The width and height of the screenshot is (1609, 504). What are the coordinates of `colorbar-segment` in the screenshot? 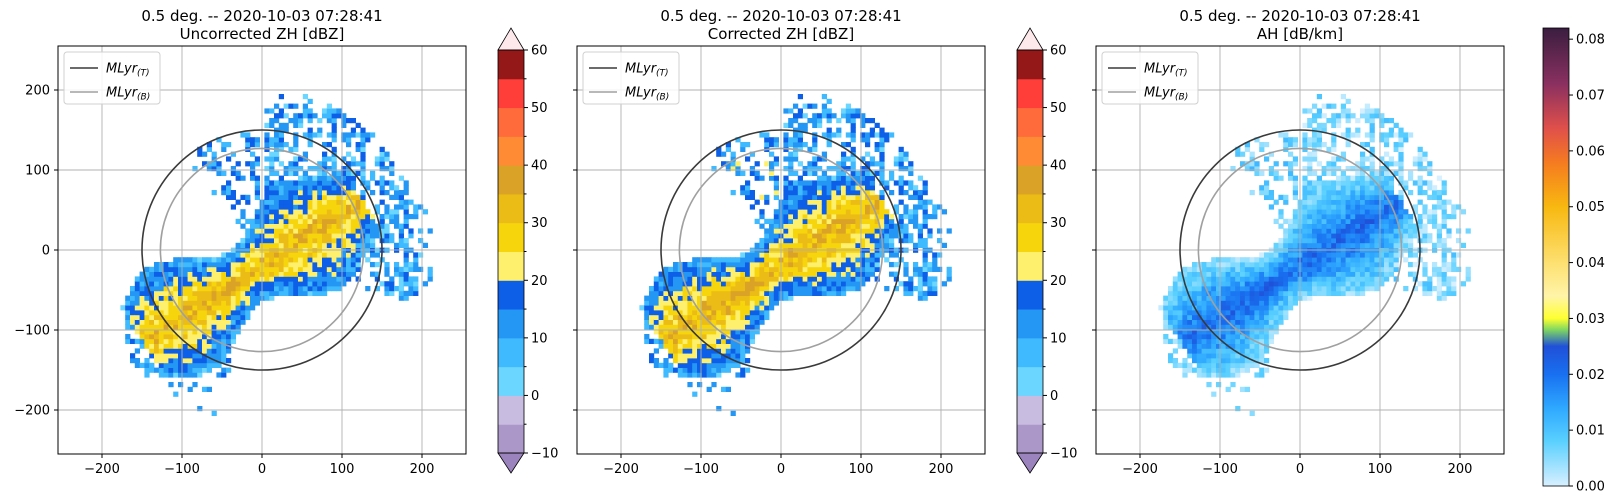 It's located at (1030, 295).